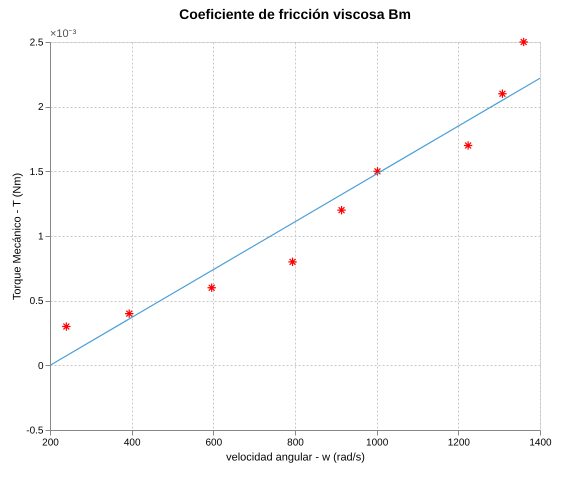 This screenshot has height=480, width=582. I want to click on y-tick-label: 0, so click(41, 366).